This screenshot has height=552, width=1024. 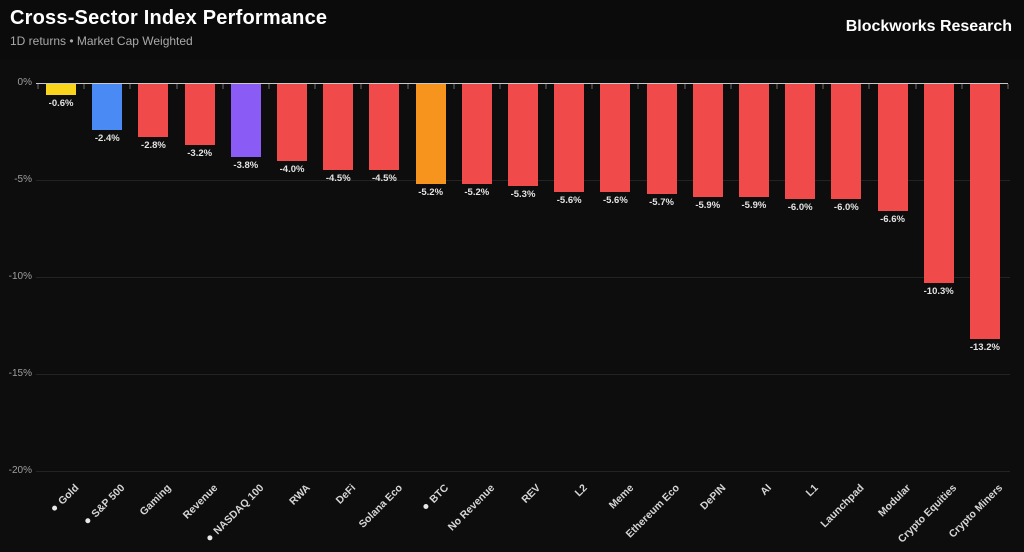 I want to click on x-axis-label: L2, so click(x=581, y=491).